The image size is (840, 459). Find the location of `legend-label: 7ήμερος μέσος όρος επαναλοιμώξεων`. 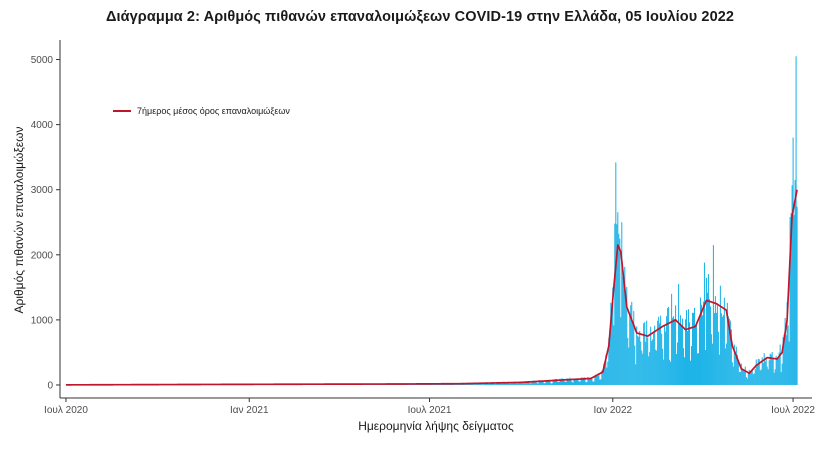

legend-label: 7ήμερος μέσος όρος επαναλοιμώξεων is located at coordinates (213, 111).